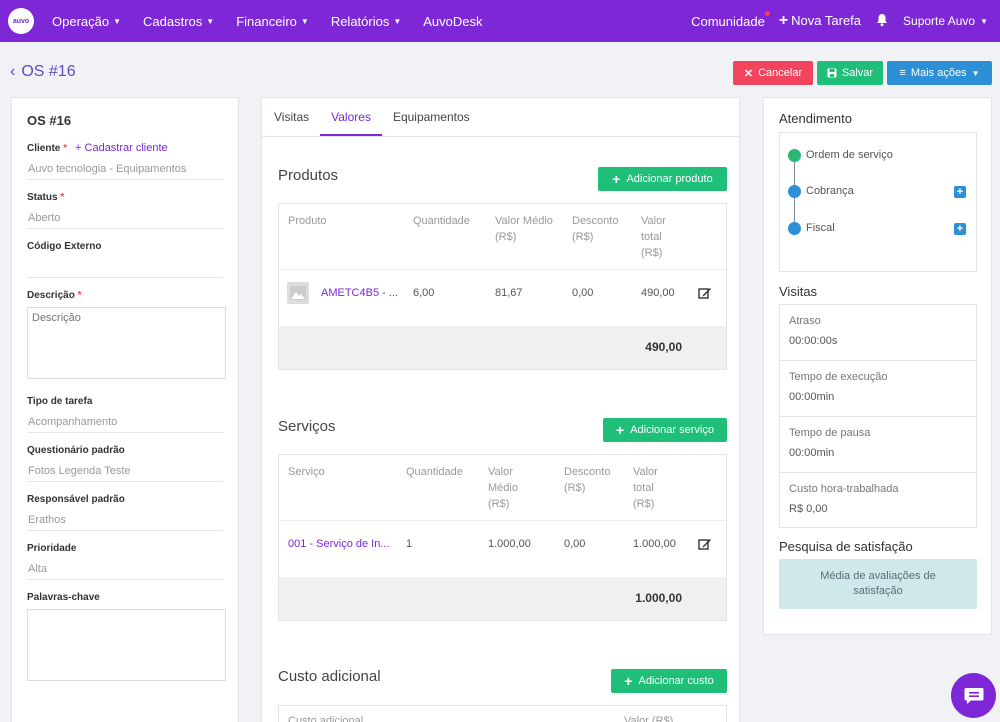 The width and height of the screenshot is (1000, 722). I want to click on servicos-footer: 1.000,00, so click(502, 598).